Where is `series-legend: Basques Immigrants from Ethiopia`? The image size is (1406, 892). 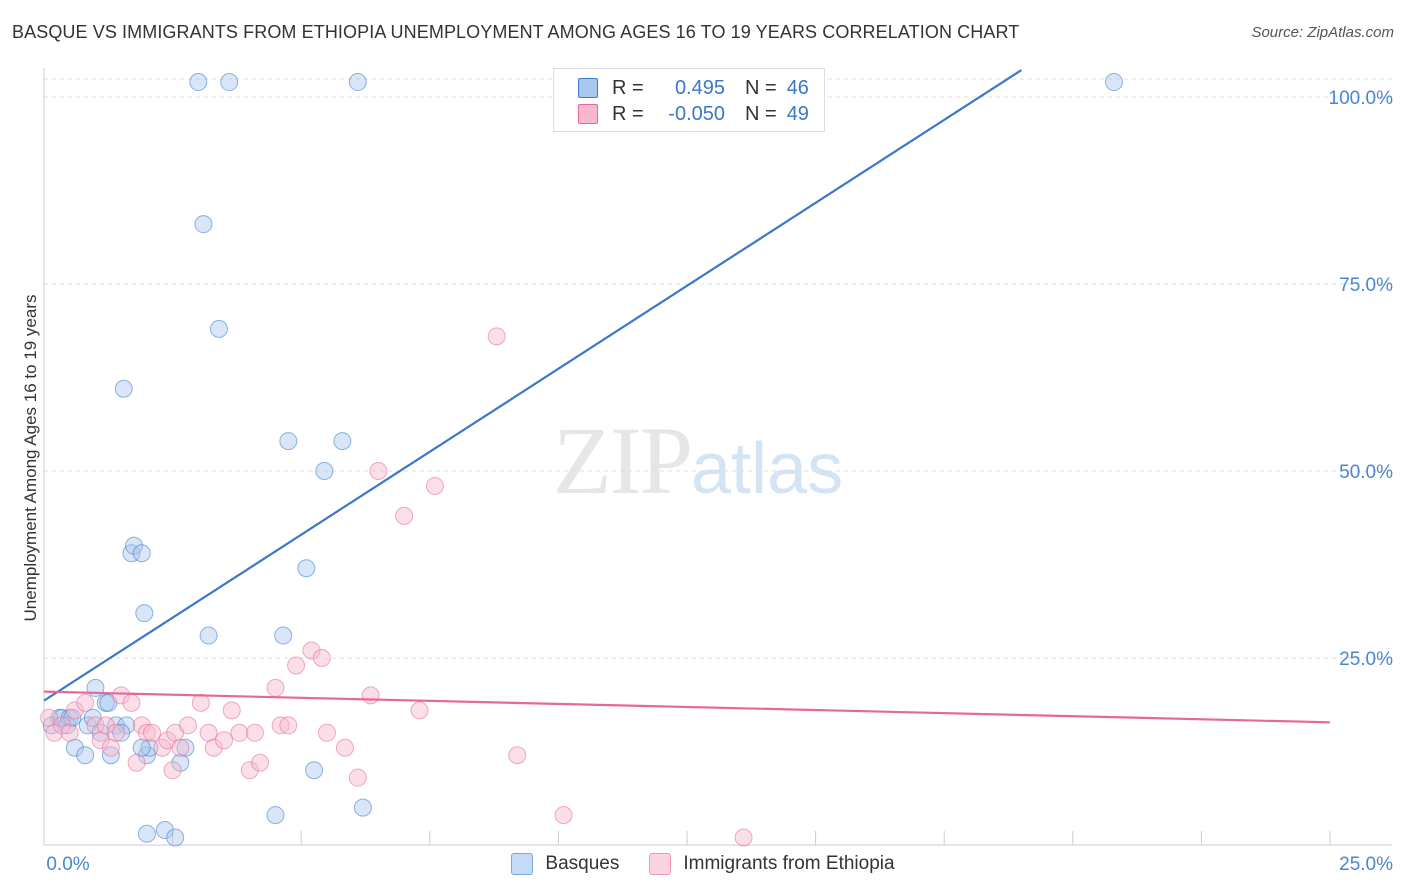 series-legend: Basques Immigrants from Ethiopia is located at coordinates (703, 864).